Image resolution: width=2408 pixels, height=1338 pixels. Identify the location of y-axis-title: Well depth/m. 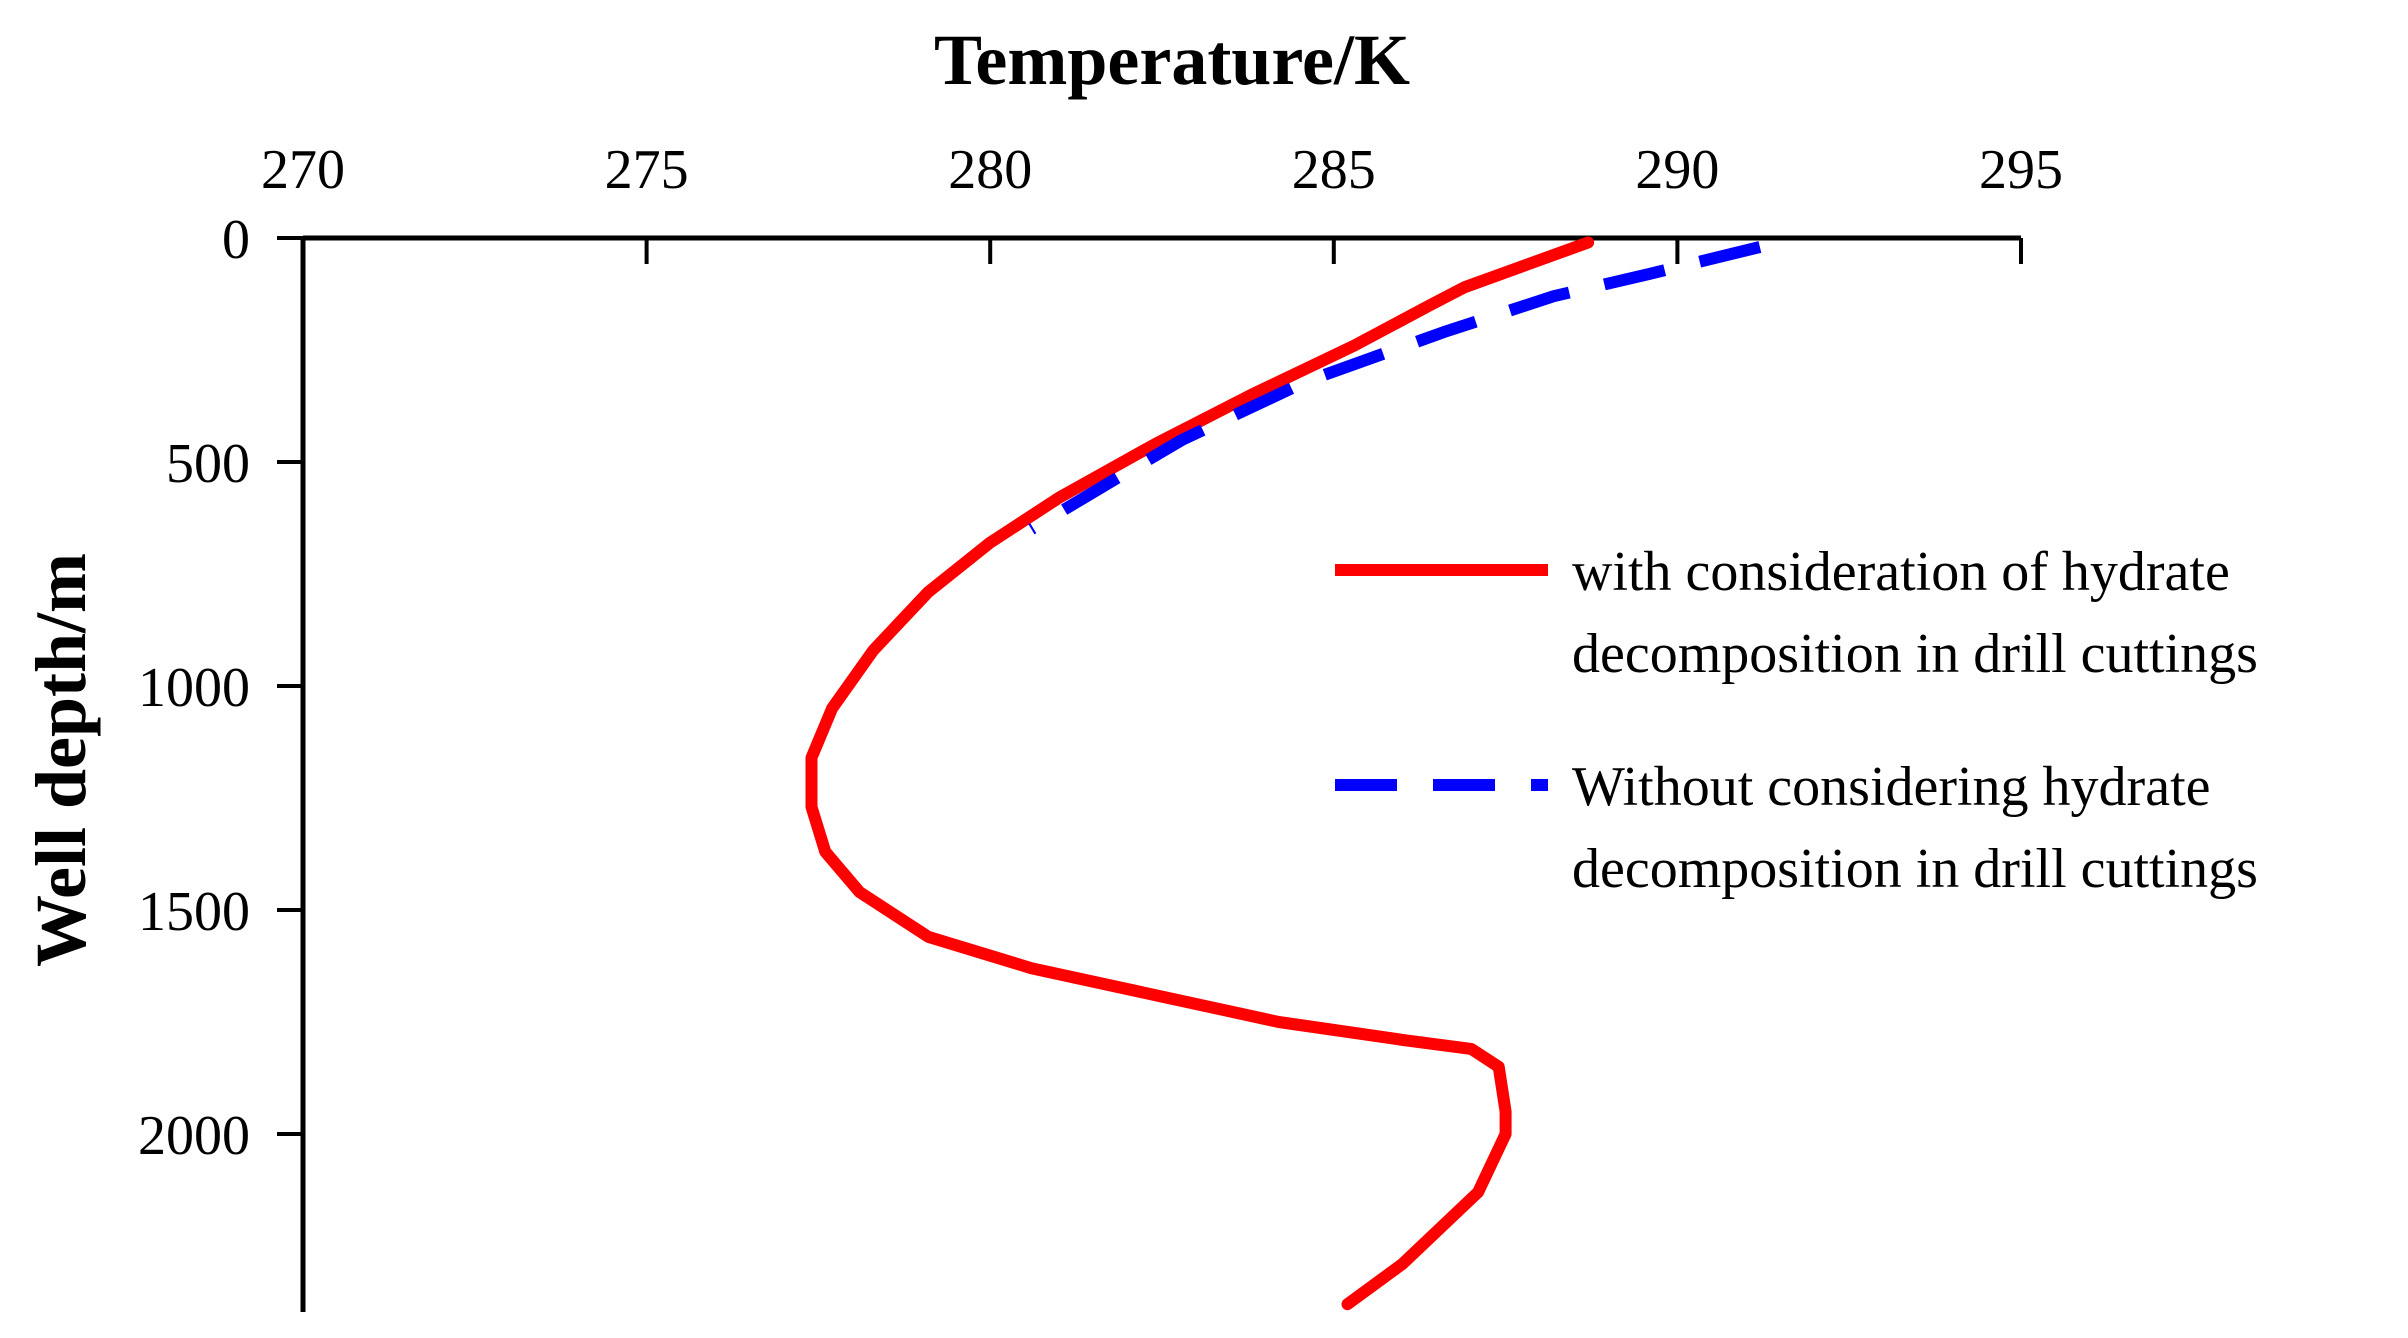
(61, 760).